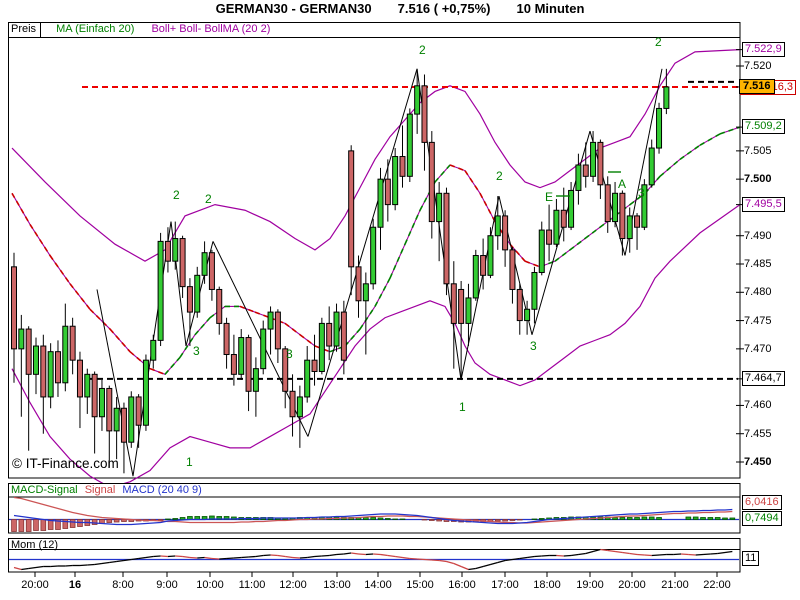  Describe the element at coordinates (549, 197) in the screenshot. I see `elliott-wave-label: E` at that location.